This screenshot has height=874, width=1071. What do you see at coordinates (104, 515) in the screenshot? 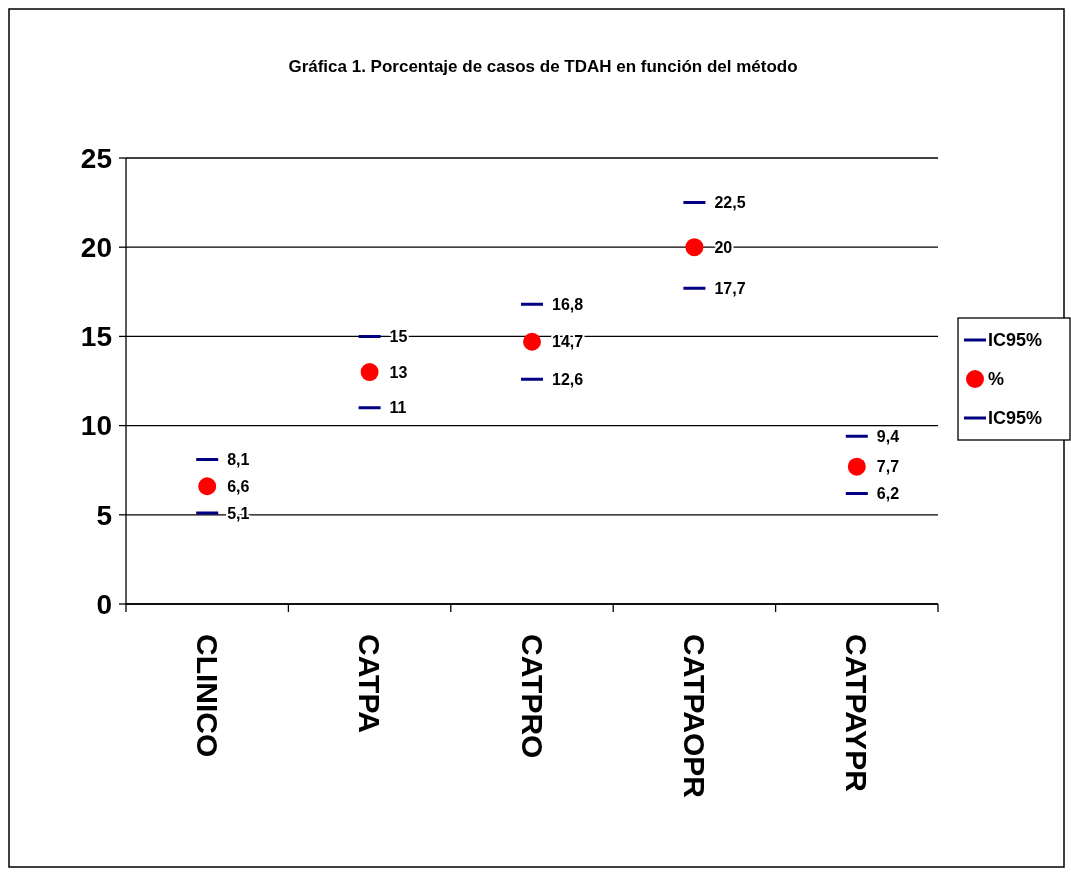
I see `y-tick-label: 5` at bounding box center [104, 515].